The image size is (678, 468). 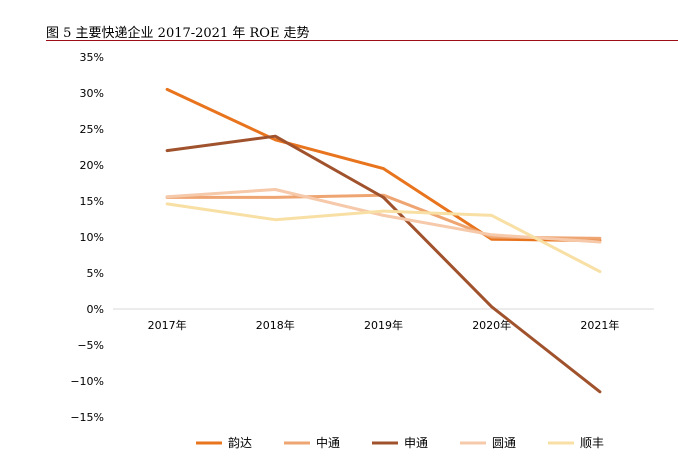 I want to click on legend-label: 顺丰, so click(x=592, y=443).